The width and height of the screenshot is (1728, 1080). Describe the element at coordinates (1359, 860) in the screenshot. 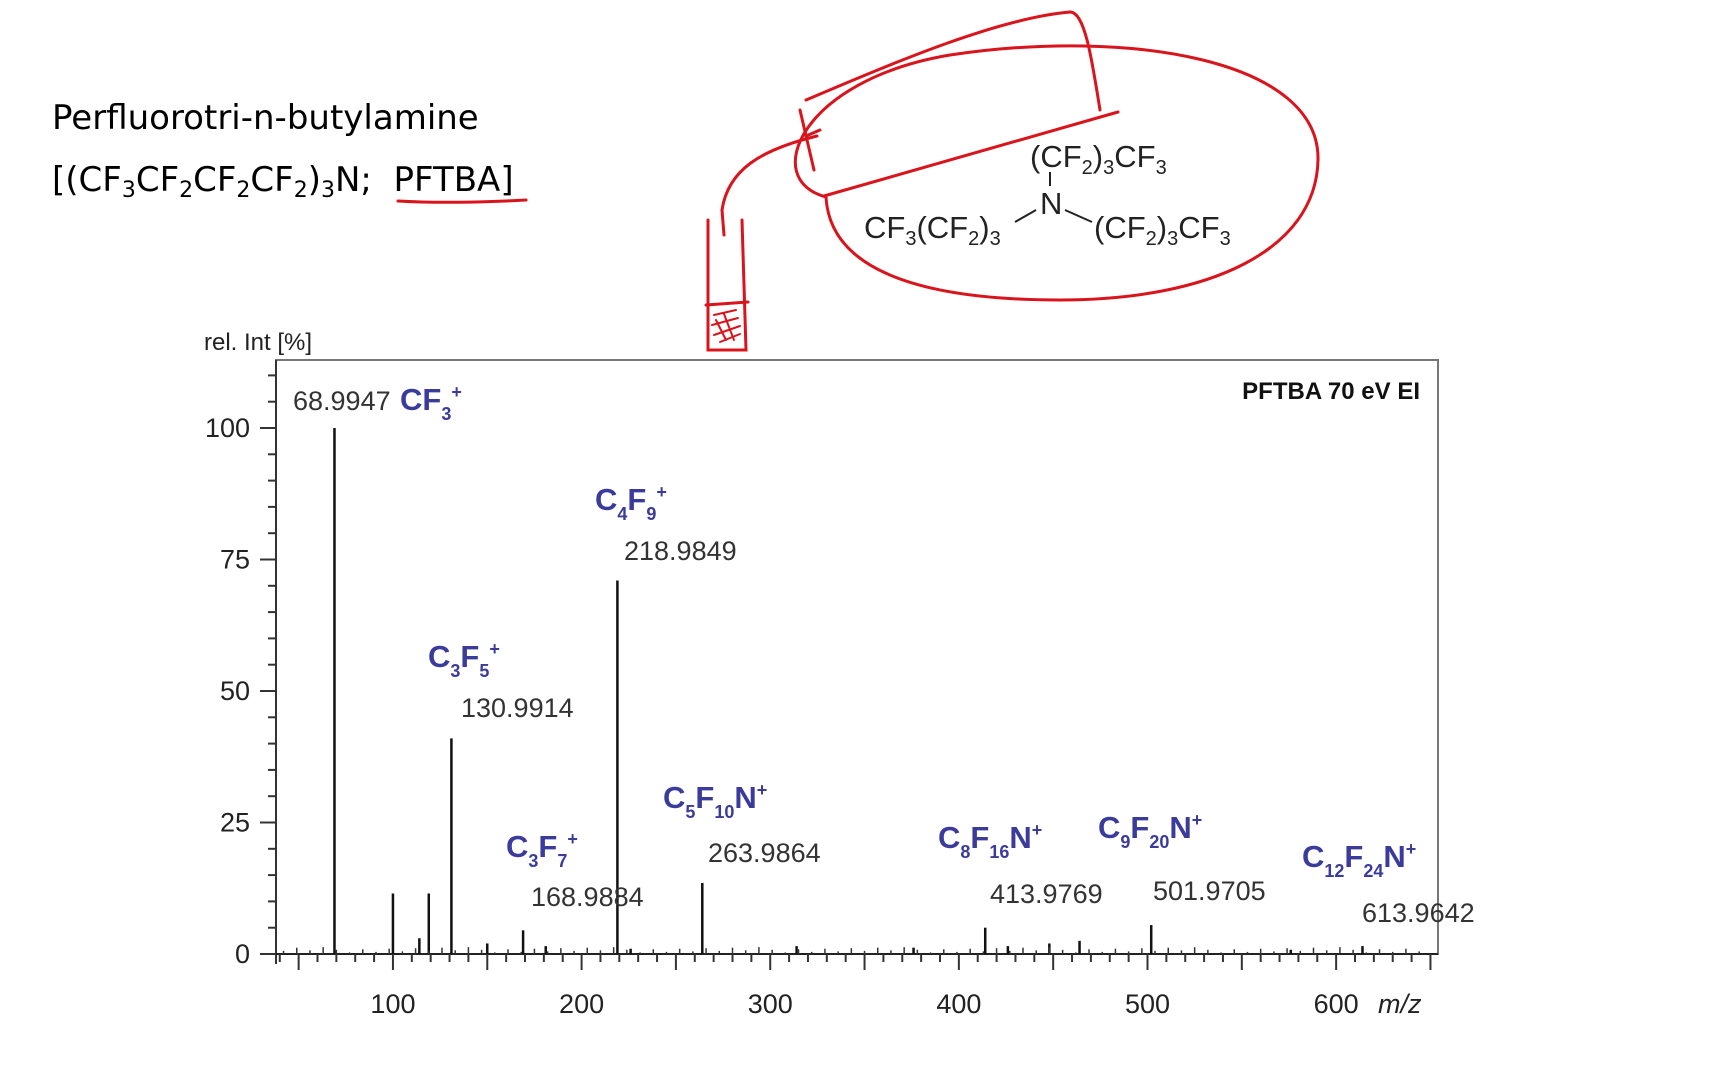

I see `peak-ion-label: C12F24N+` at that location.